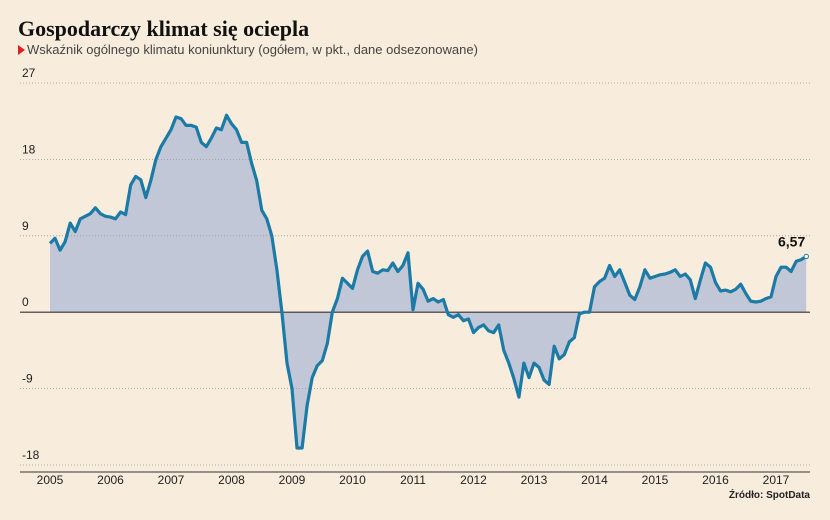  Describe the element at coordinates (25, 226) in the screenshot. I see `y-tick-label: 9` at that location.